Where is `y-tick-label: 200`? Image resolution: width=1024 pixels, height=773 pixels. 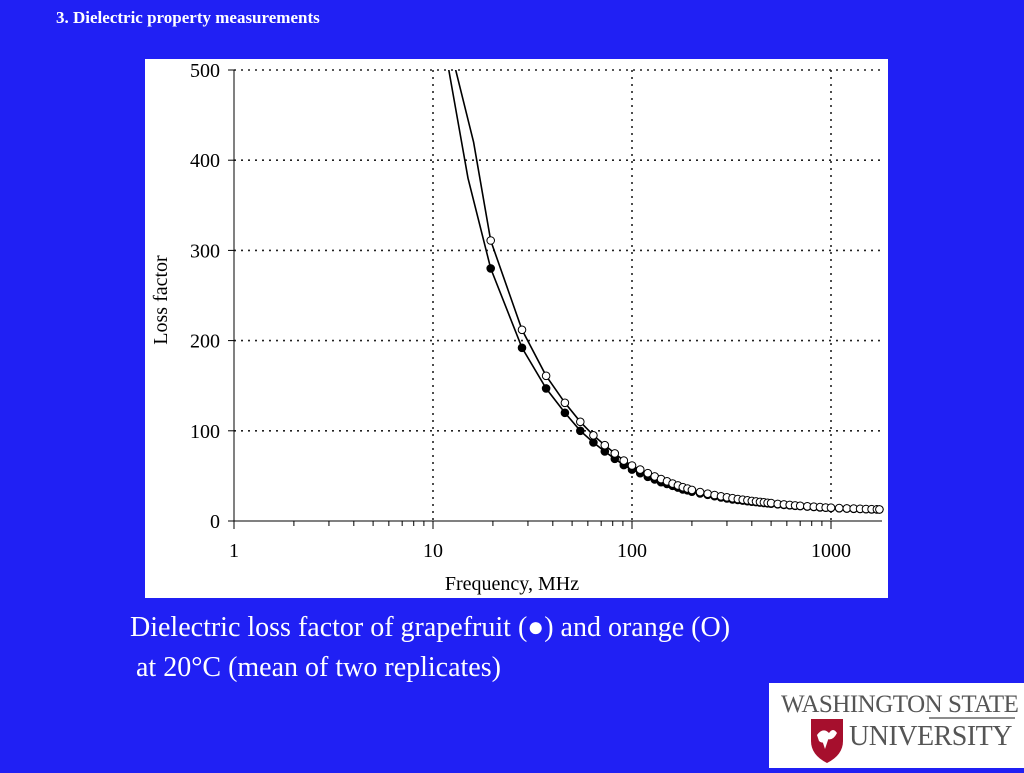
y-tick-label: 200 is located at coordinates (205, 342).